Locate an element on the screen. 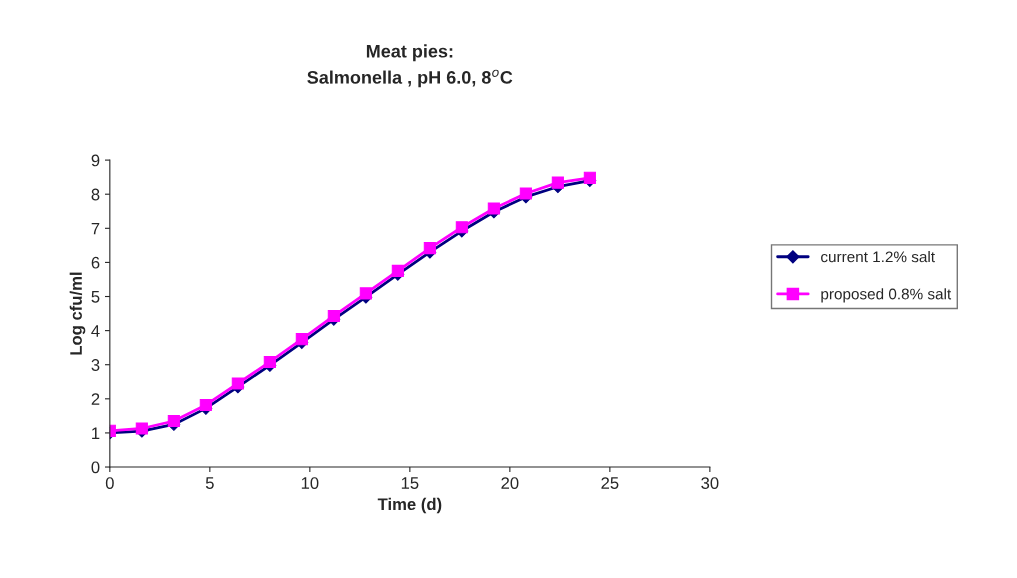  y-tick-label: 8 is located at coordinates (95, 194).